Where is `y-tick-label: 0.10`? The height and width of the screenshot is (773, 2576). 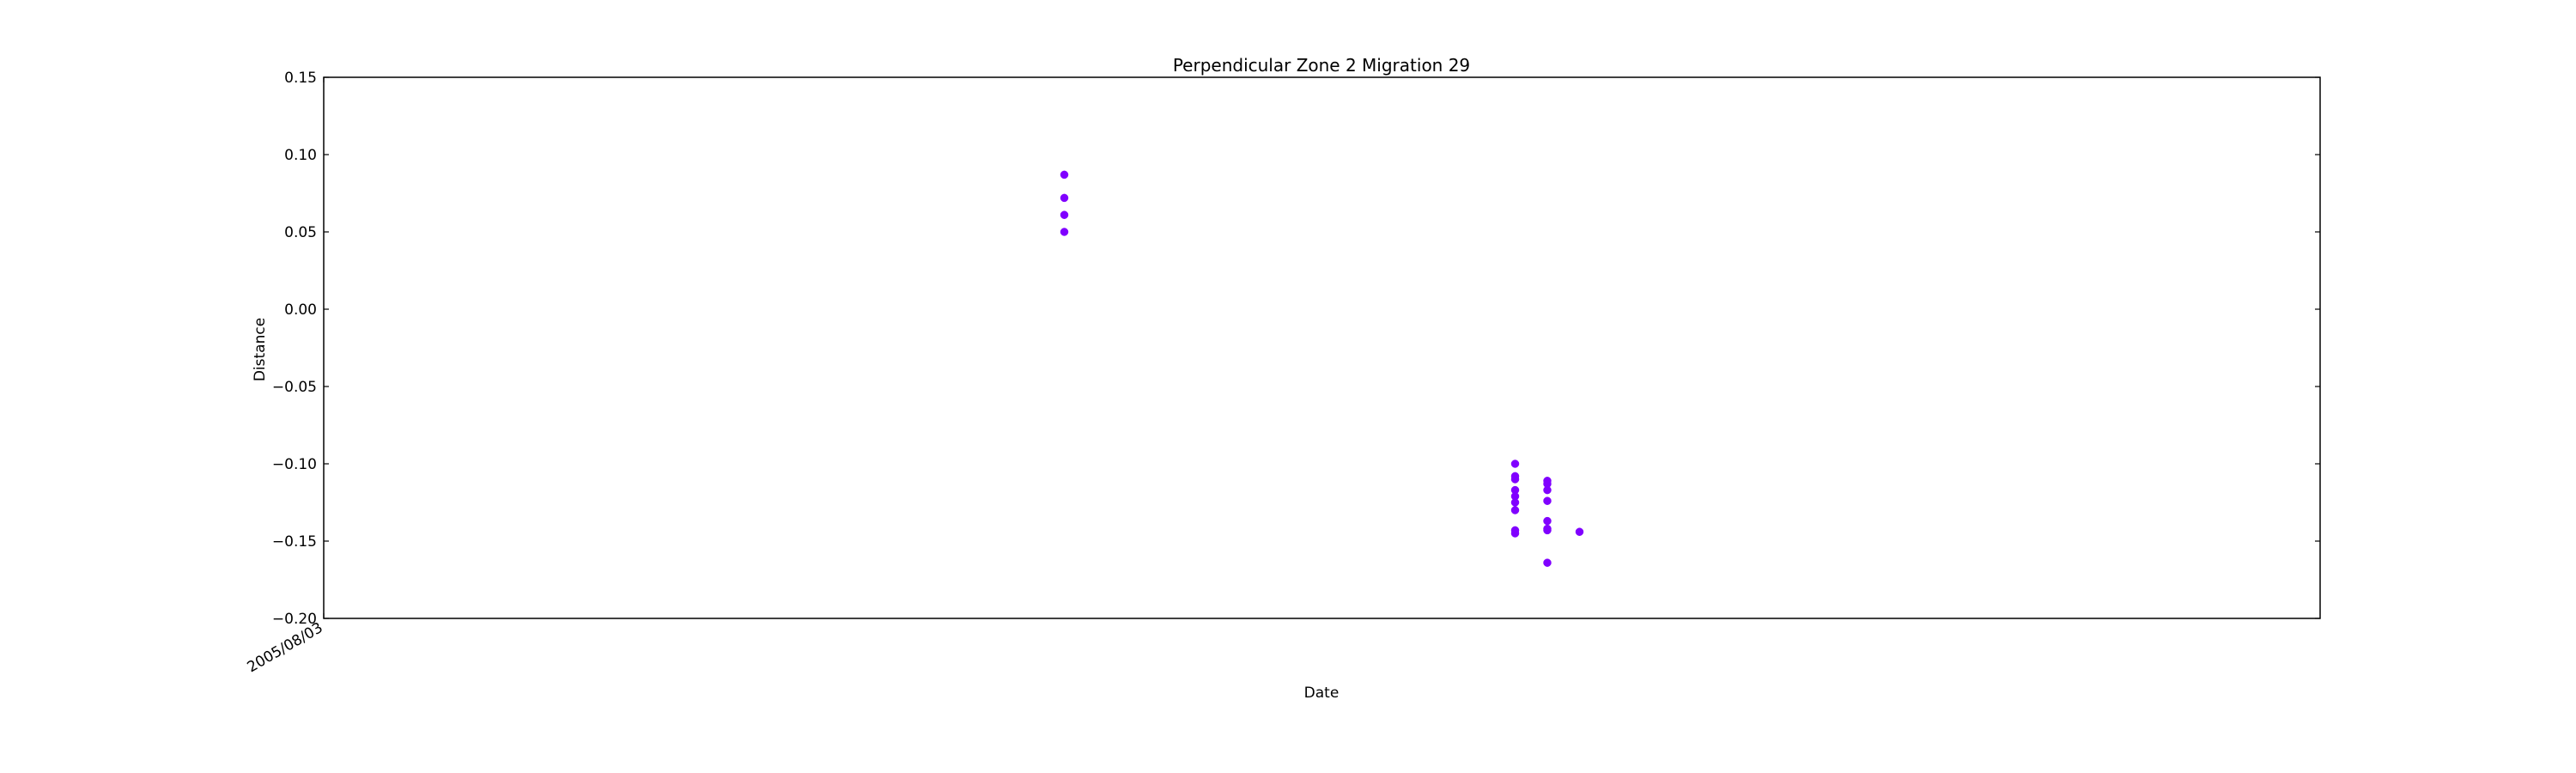 y-tick-label: 0.10 is located at coordinates (301, 155).